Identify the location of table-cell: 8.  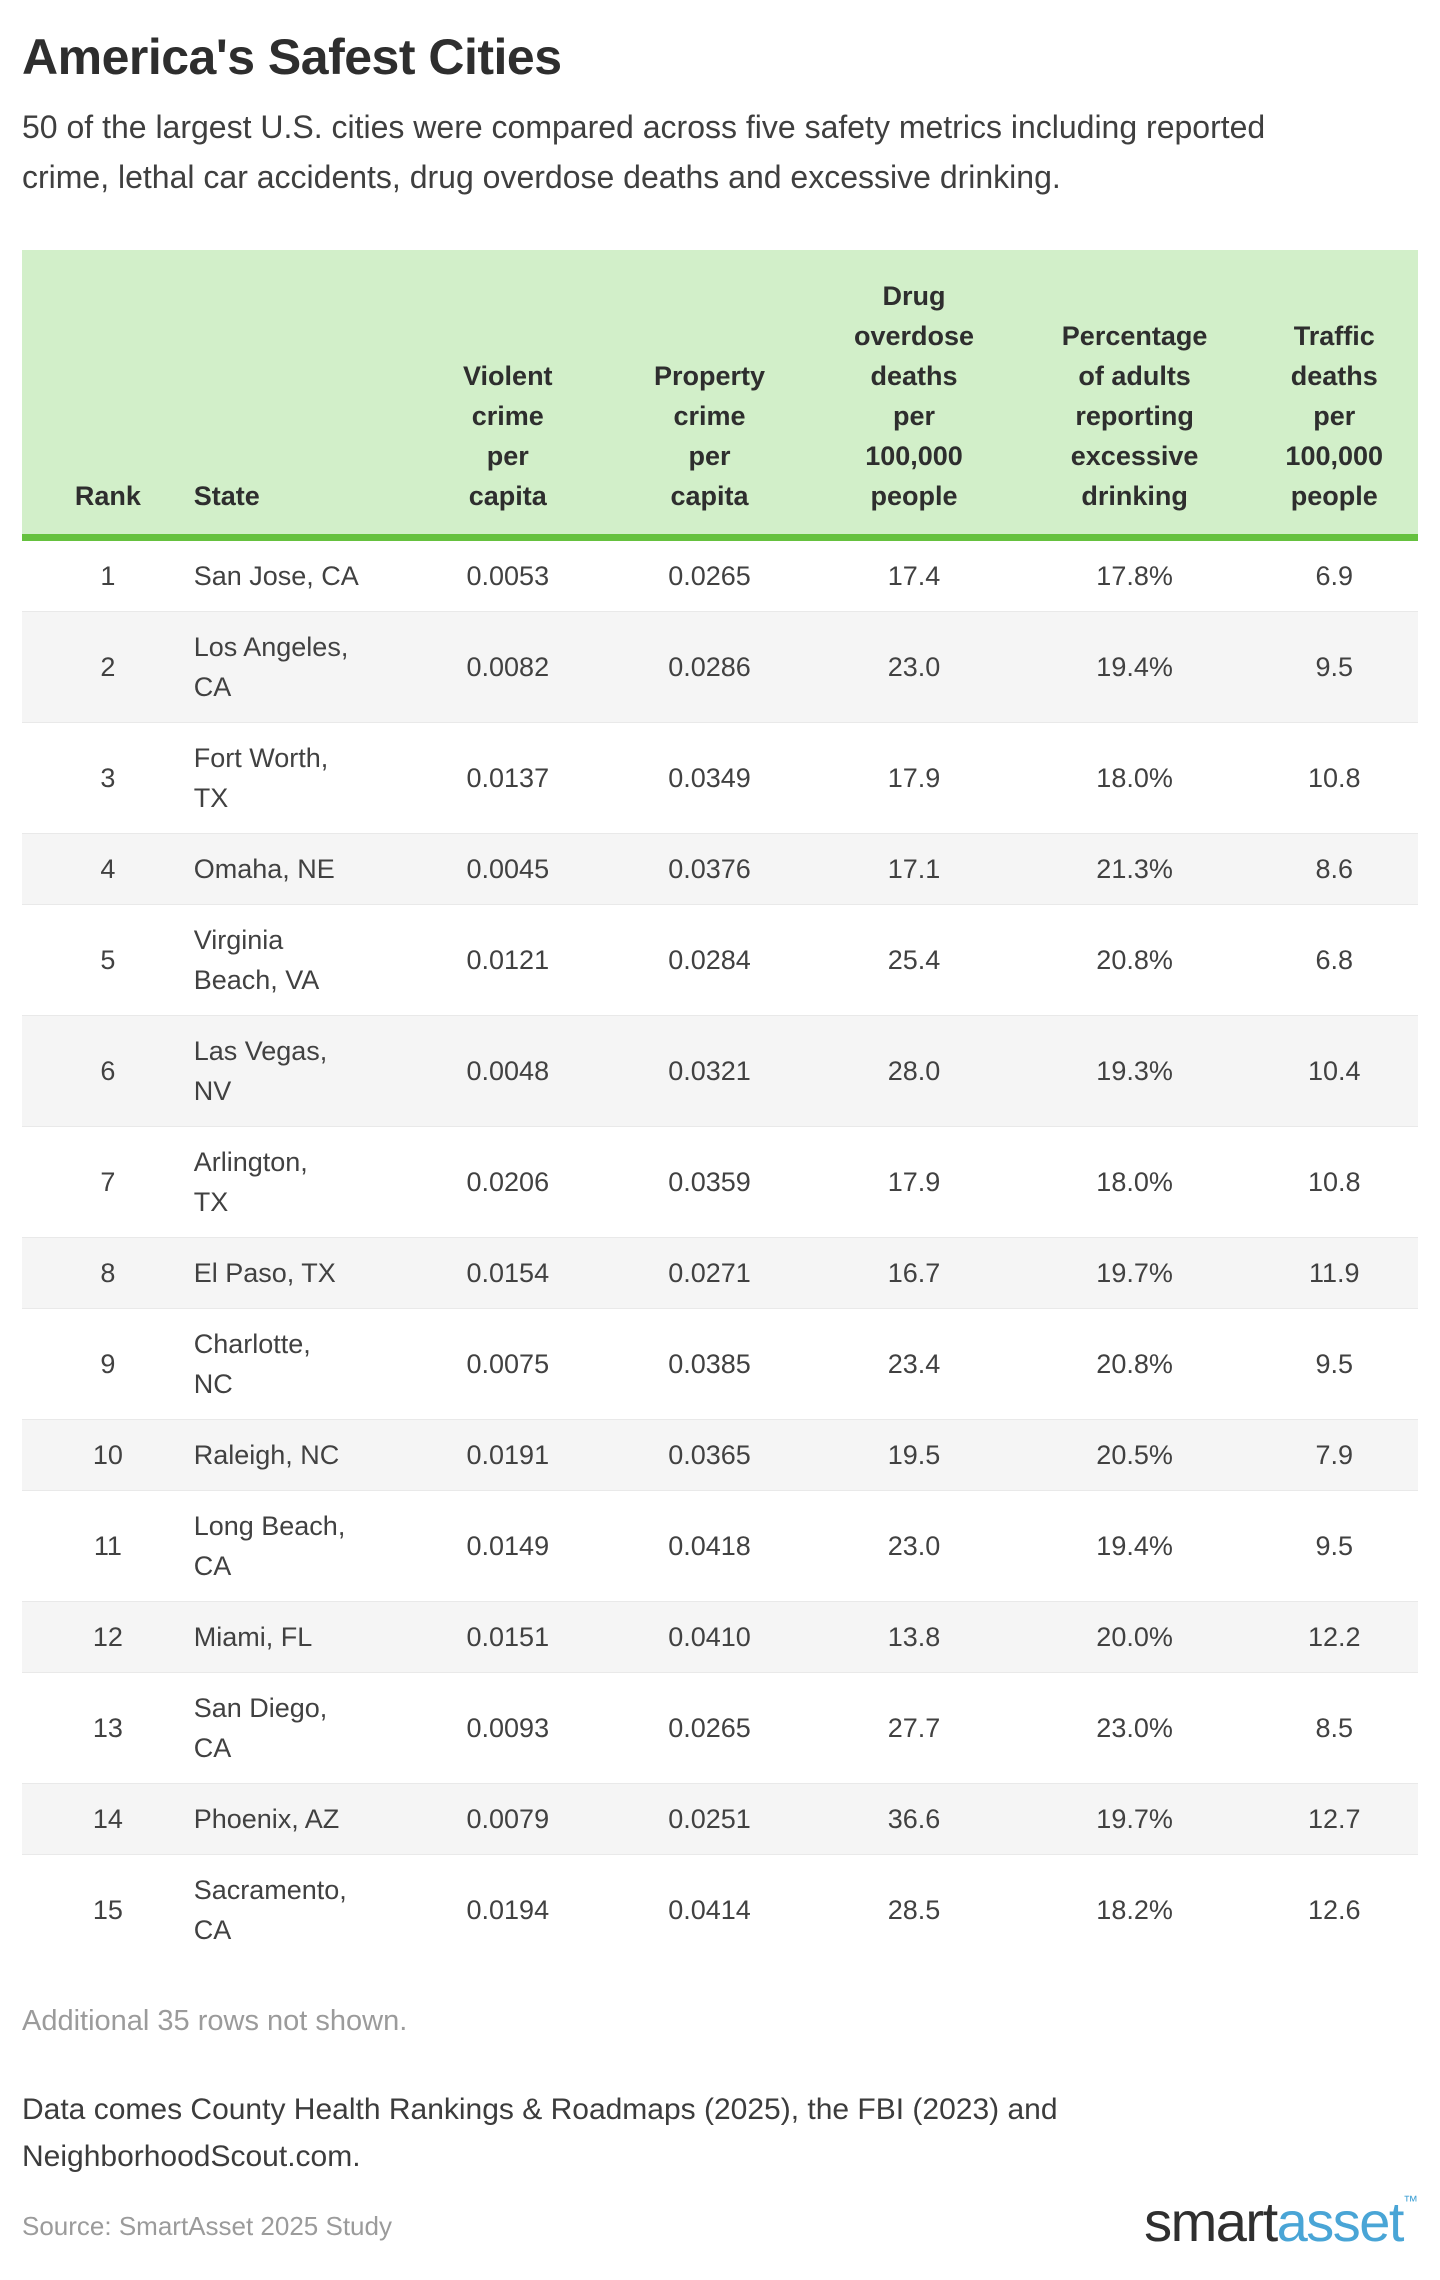
(108, 1273).